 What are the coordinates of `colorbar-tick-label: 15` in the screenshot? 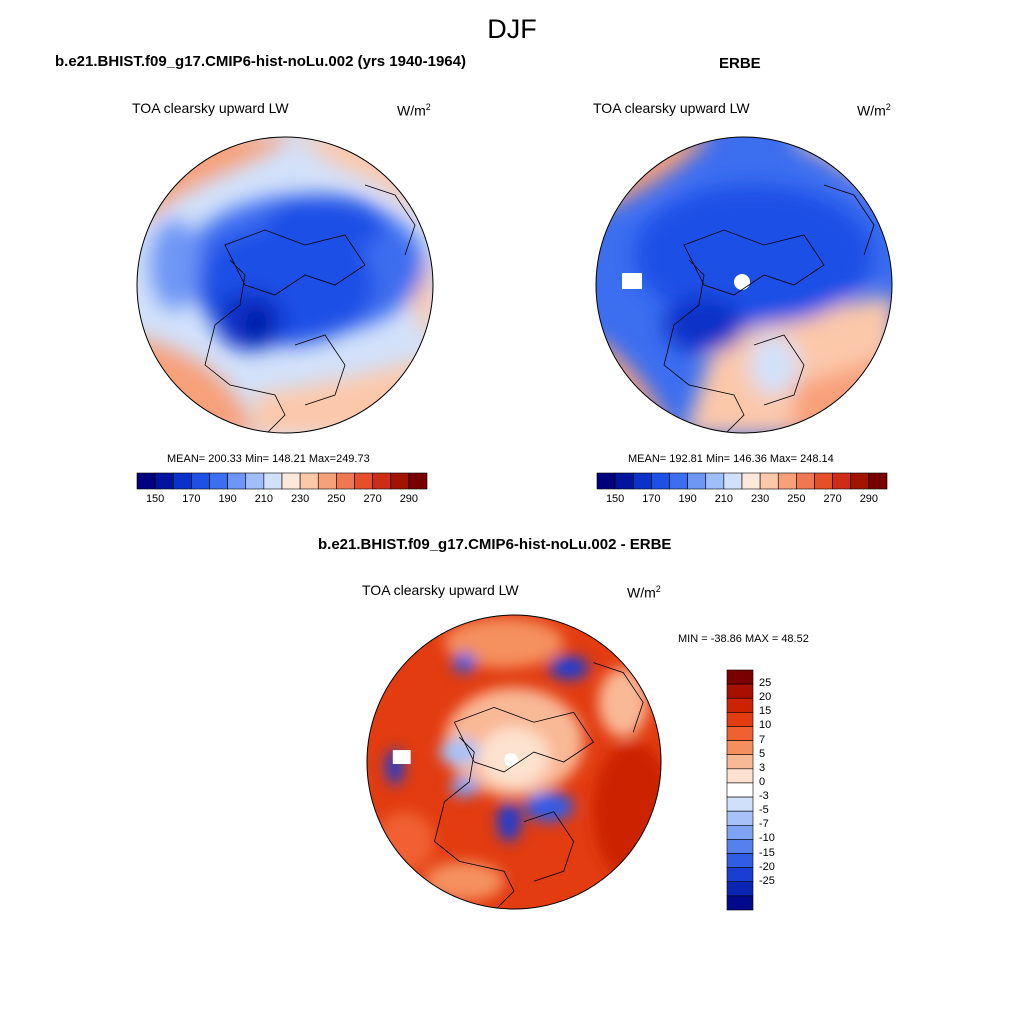 It's located at (765, 711).